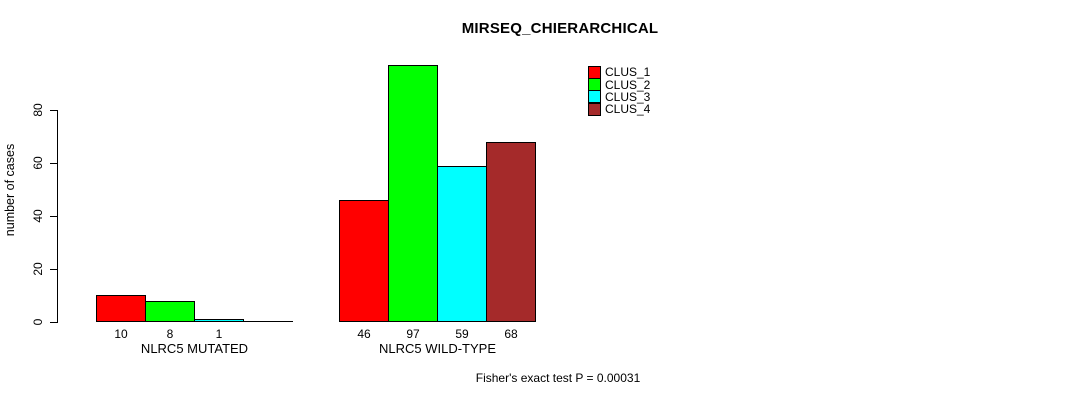 The height and width of the screenshot is (400, 1090). Describe the element at coordinates (364, 334) in the screenshot. I see `bar-value-label: 46` at that location.